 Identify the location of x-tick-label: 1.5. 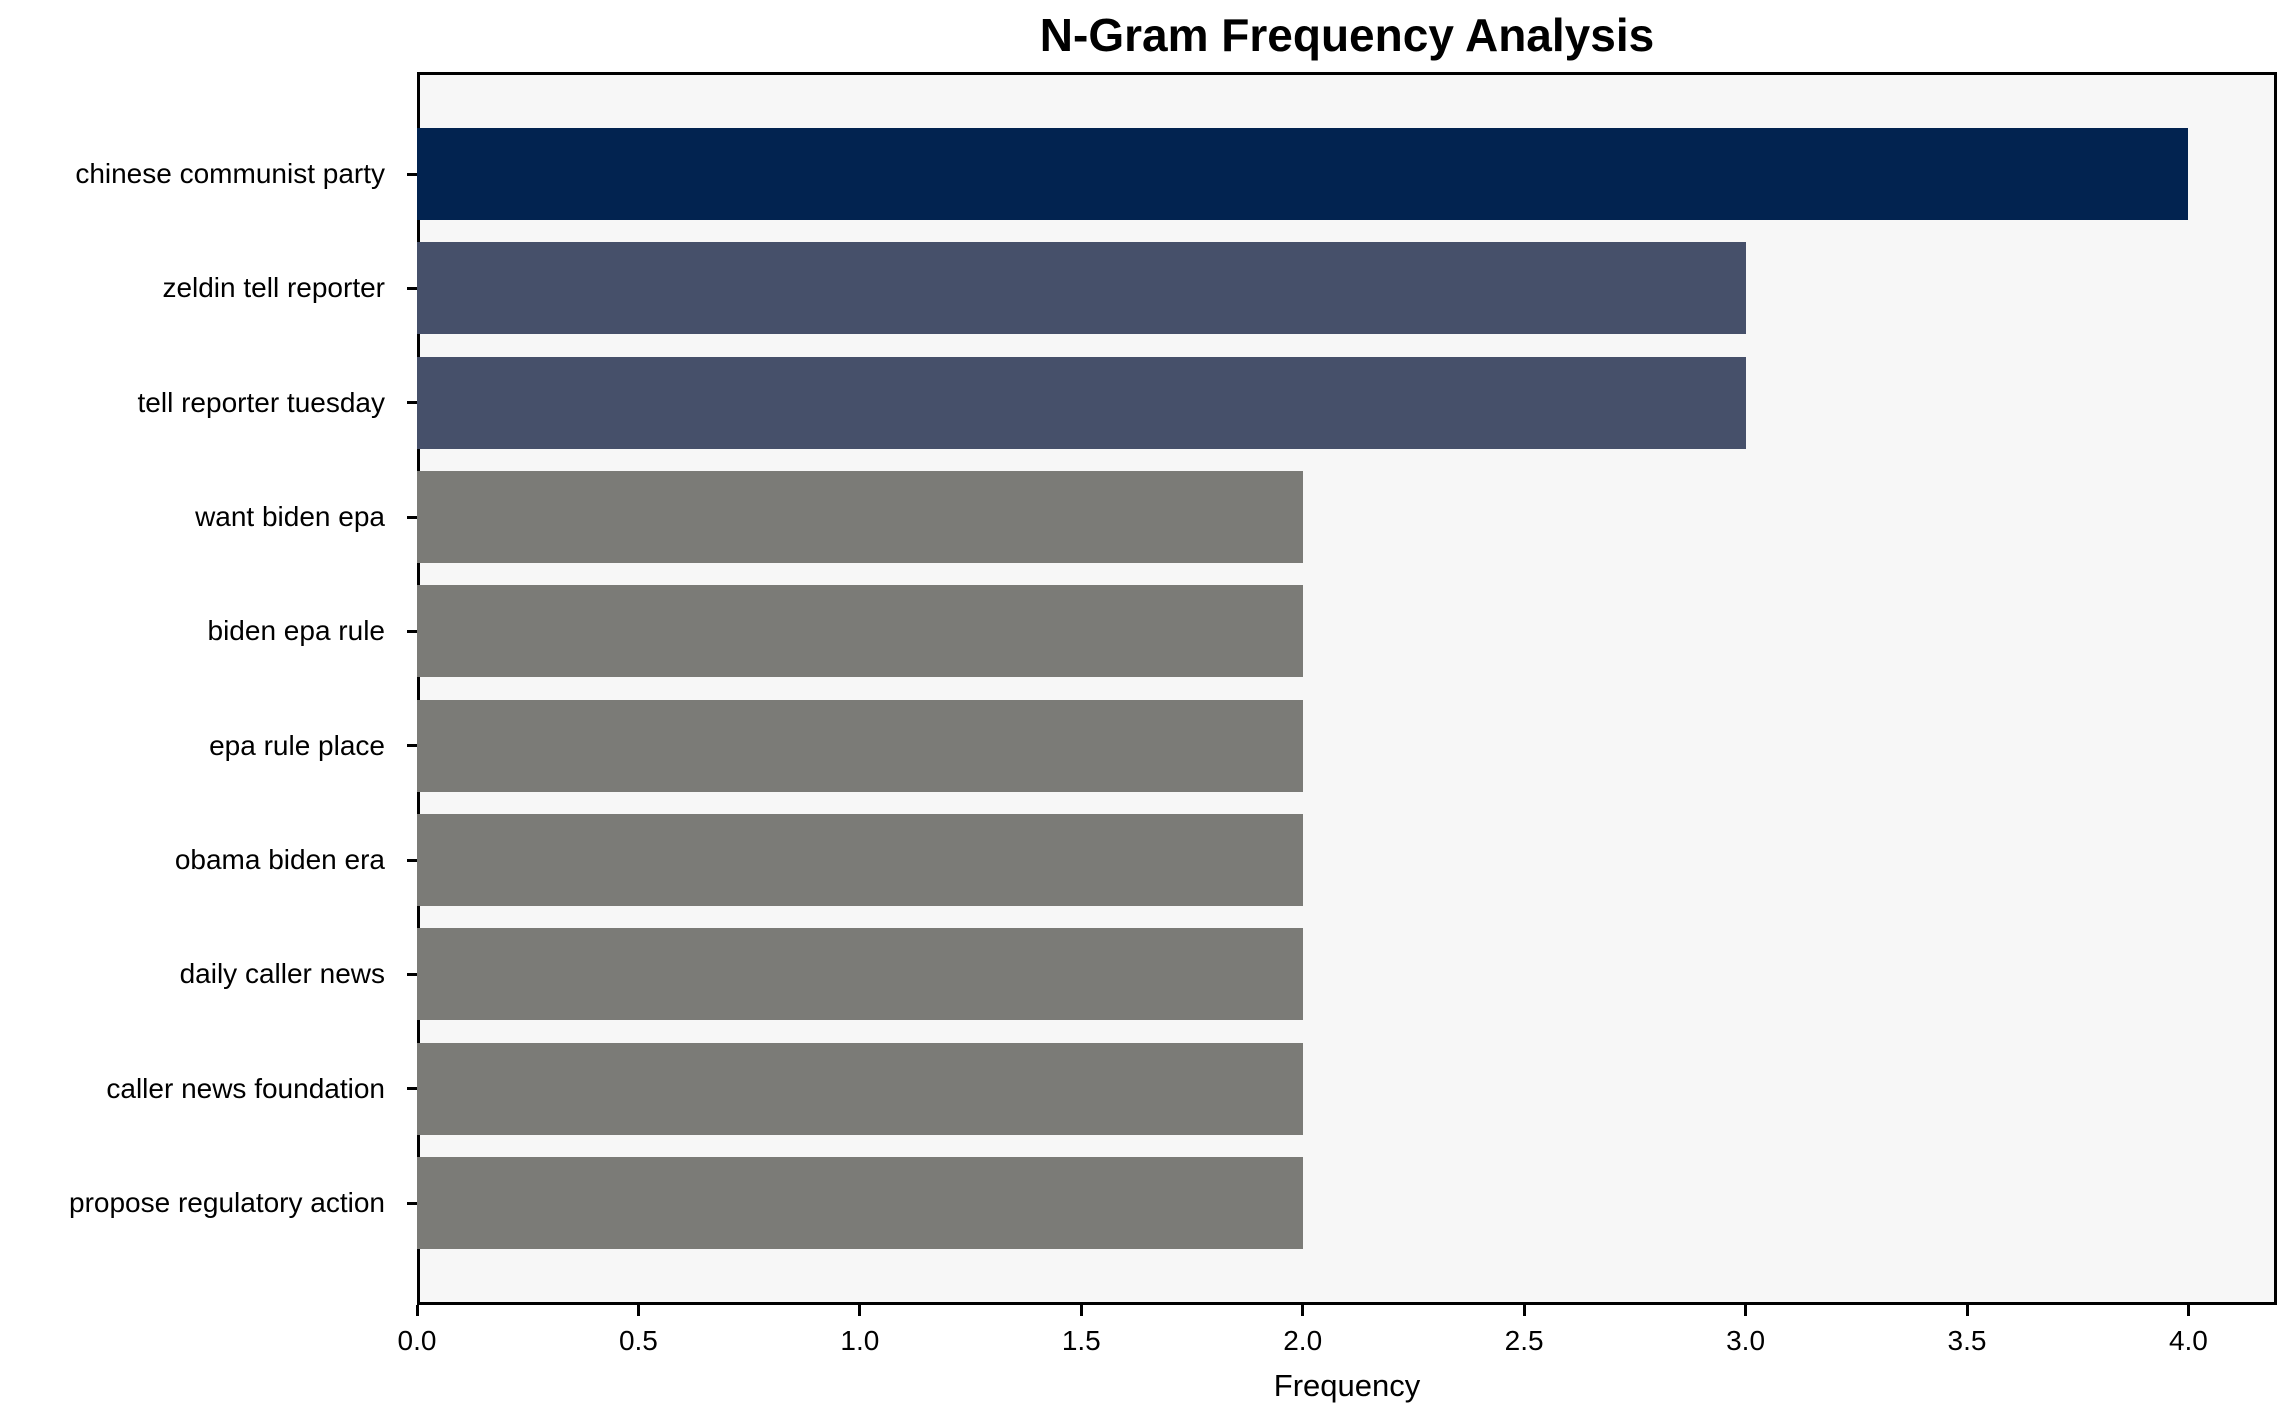
(1081, 1340).